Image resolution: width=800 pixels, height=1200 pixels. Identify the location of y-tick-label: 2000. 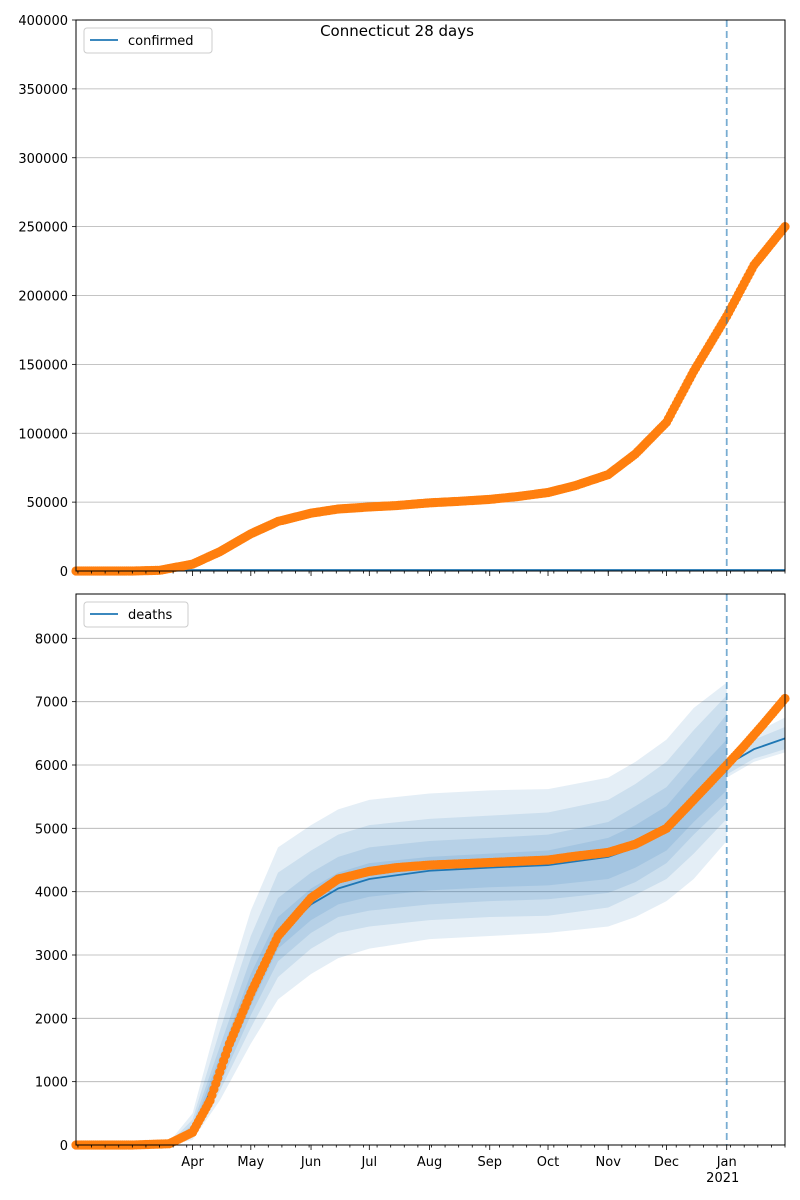
(51, 1019).